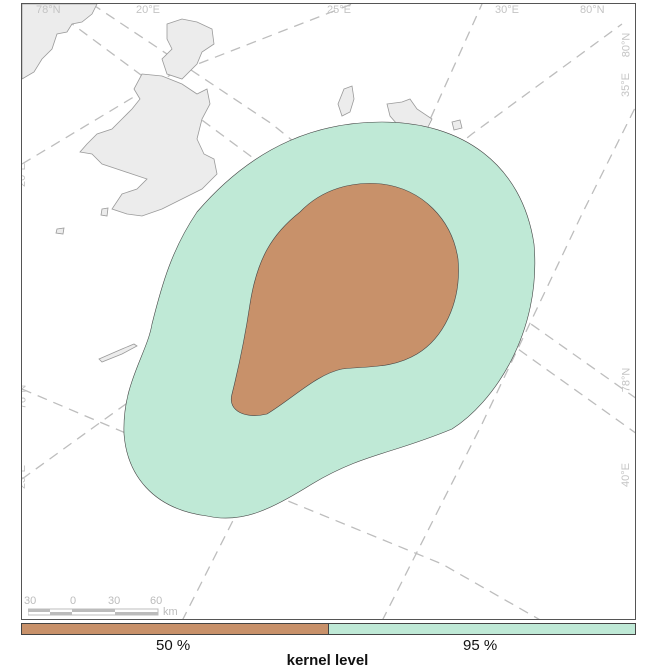  What do you see at coordinates (173, 645) in the screenshot?
I see `legend-label-50: 50 %` at bounding box center [173, 645].